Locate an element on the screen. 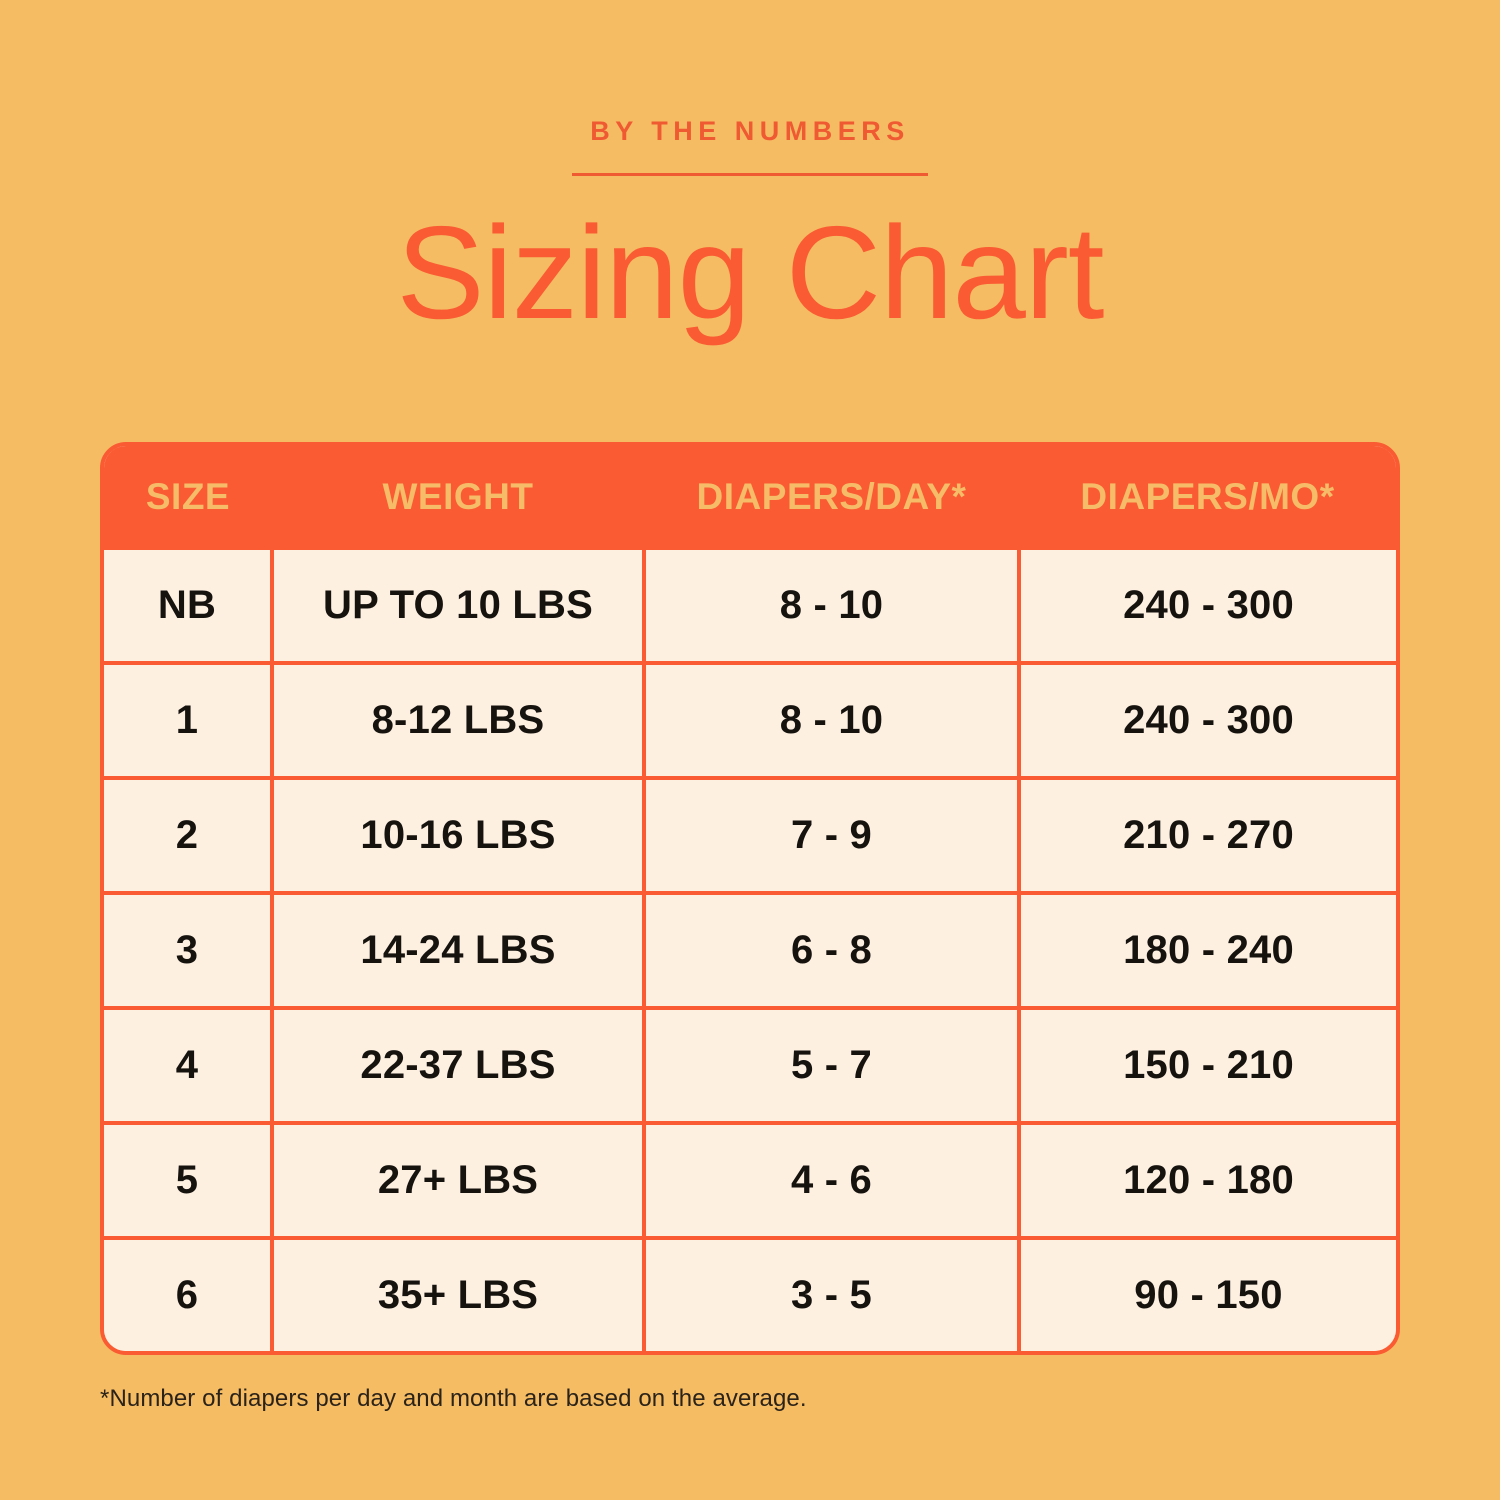 This screenshot has height=1500, width=1500. column-header-weight: WEIGHT is located at coordinates (458, 496).